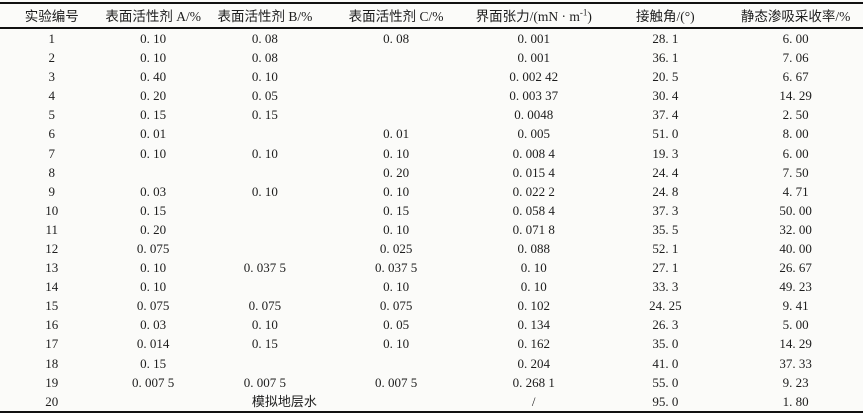  Describe the element at coordinates (795, 77) in the screenshot. I see `table-cell-static-imbibition-recovery: 6. 67` at that location.